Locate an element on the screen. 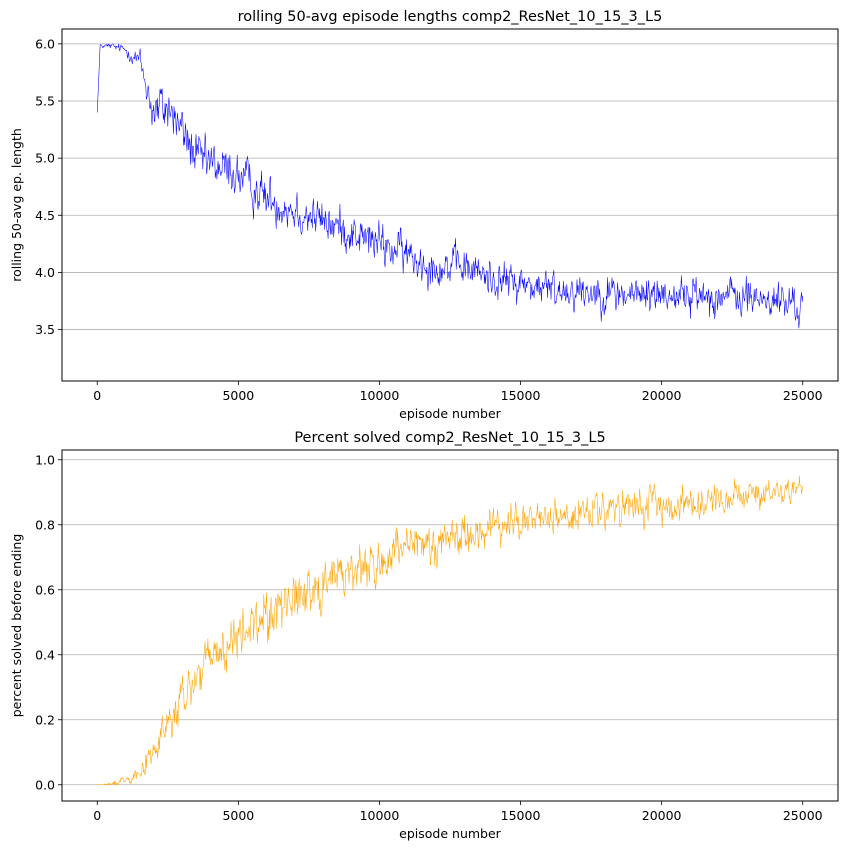 This screenshot has width=846, height=853. y-tick-label: 0.0 is located at coordinates (45, 784).